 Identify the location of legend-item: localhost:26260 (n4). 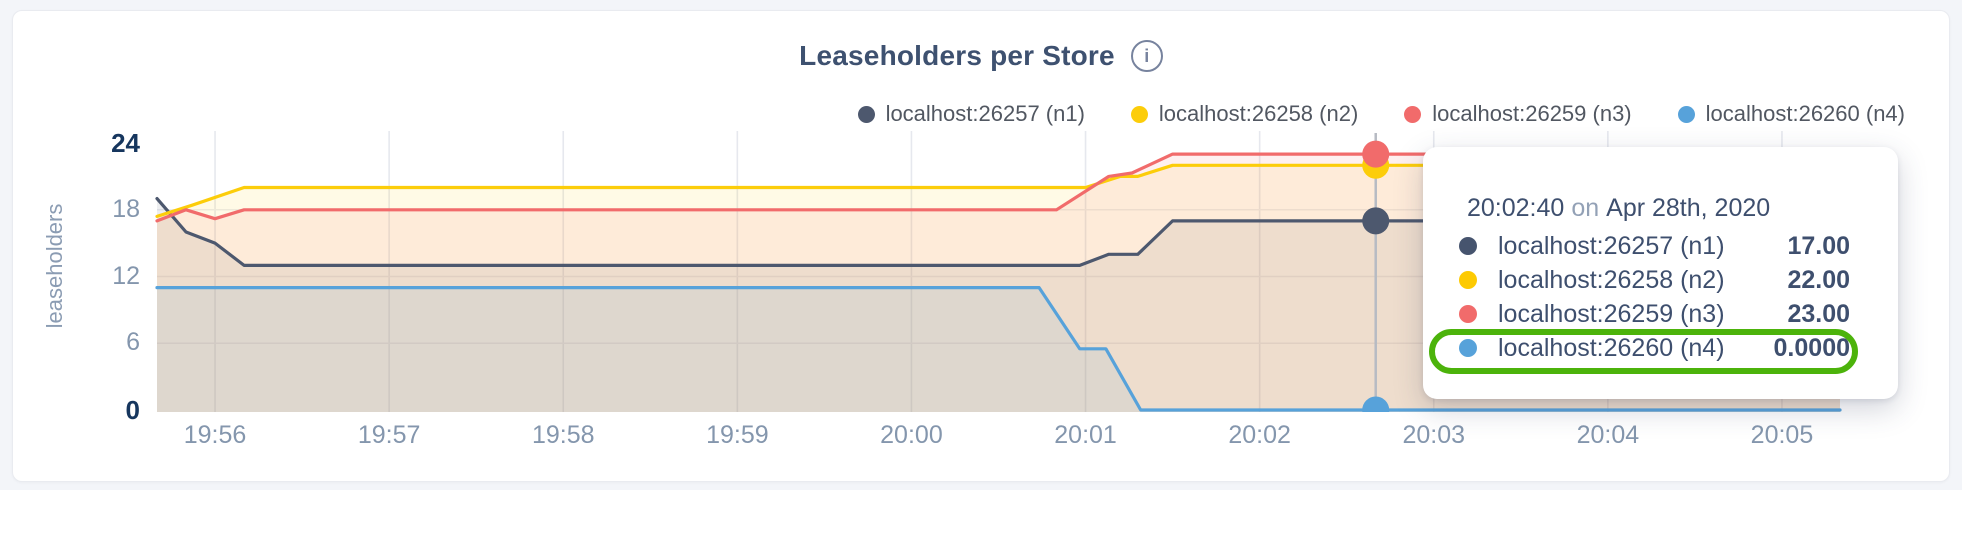
(1791, 114).